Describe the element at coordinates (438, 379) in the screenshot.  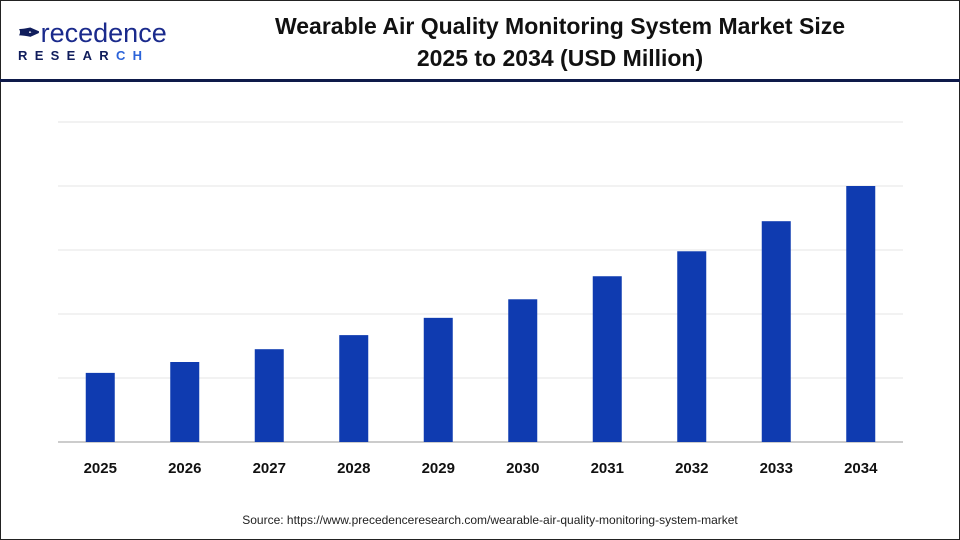
I see `bar-2029` at that location.